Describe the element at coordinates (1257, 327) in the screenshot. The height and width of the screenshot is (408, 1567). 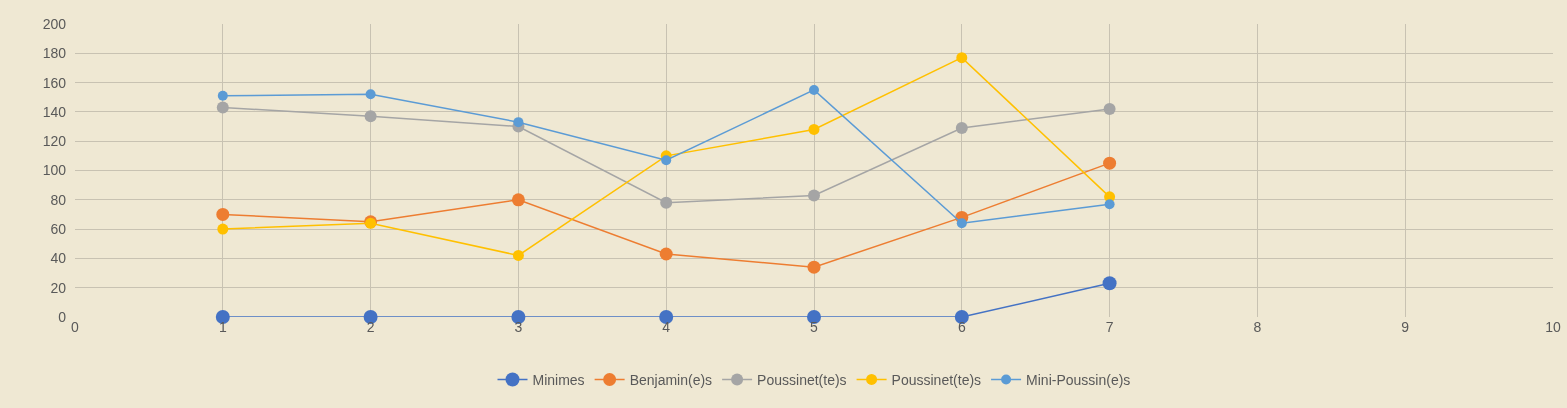
I see `x-tick-label: 8` at that location.